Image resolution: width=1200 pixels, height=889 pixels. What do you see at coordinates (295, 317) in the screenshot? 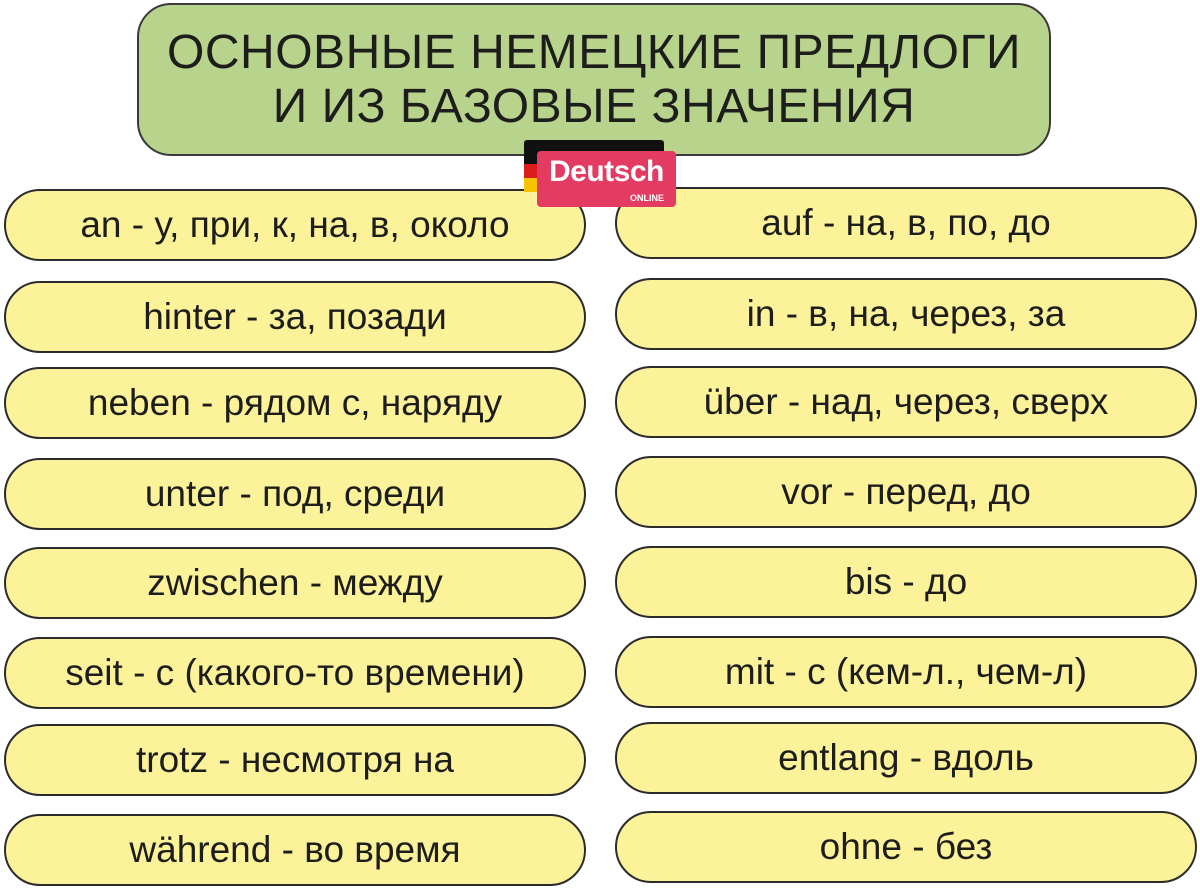
I see `preposition-hinter: hinter - за, позади` at bounding box center [295, 317].